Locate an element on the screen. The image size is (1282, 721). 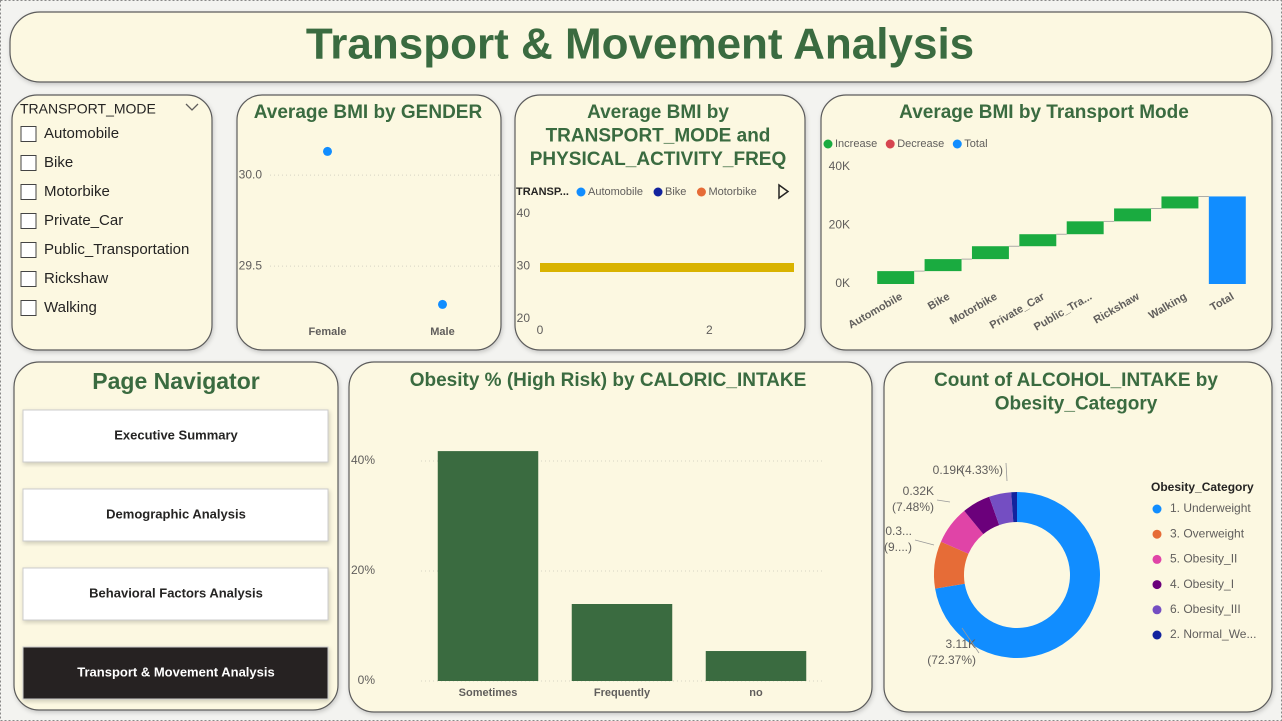
data-label: (72.37%) is located at coordinates (951, 660).